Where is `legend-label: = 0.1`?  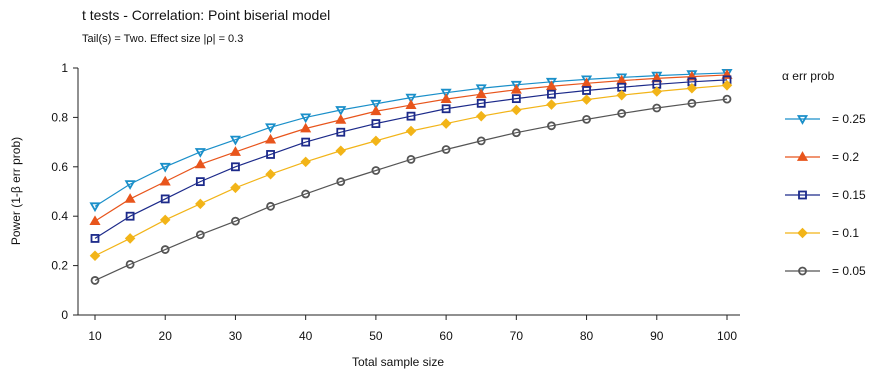 legend-label: = 0.1 is located at coordinates (845, 233).